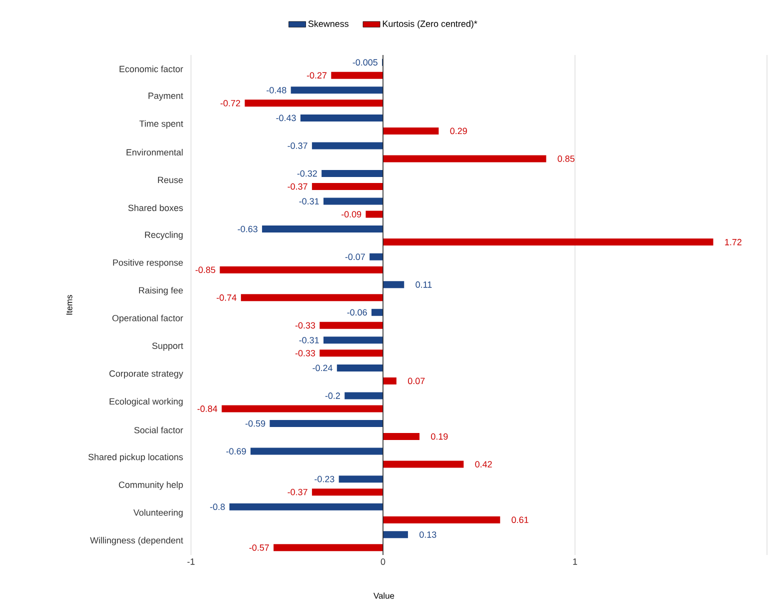 Image resolution: width=774 pixels, height=611 pixels. Describe the element at coordinates (191, 561) in the screenshot. I see `x-tick-label: -1` at that location.